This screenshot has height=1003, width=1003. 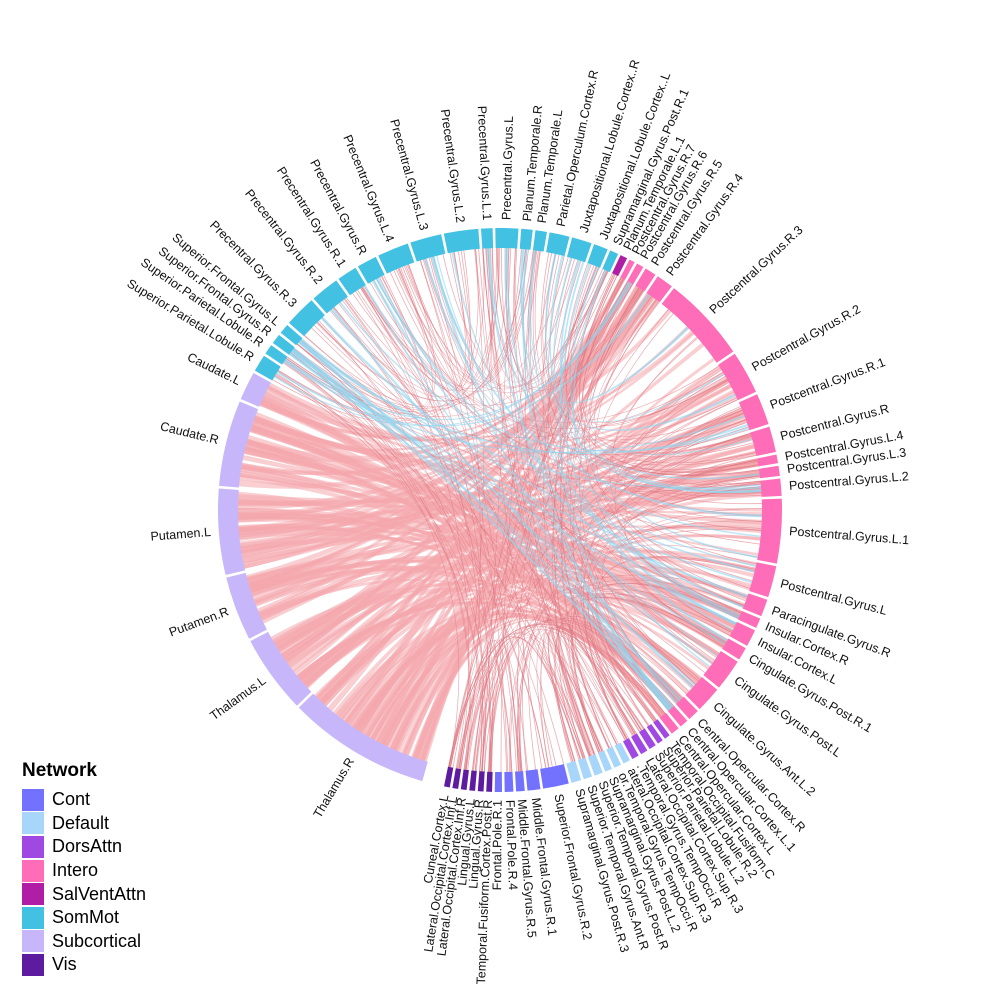 What do you see at coordinates (59, 770) in the screenshot?
I see `legend-title: Network` at bounding box center [59, 770].